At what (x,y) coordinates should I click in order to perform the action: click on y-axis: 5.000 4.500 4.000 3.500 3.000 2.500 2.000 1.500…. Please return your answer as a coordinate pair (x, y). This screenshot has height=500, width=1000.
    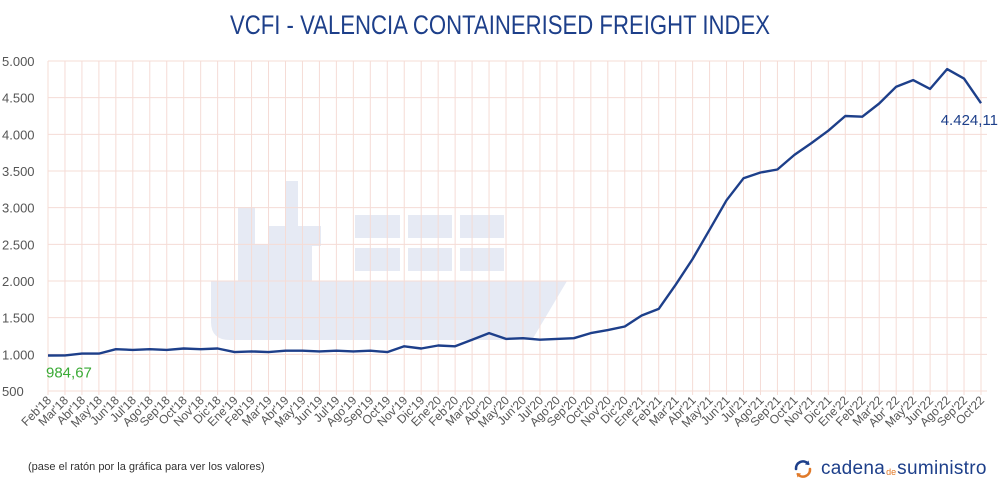
    Looking at the image, I should click on (18, 226).